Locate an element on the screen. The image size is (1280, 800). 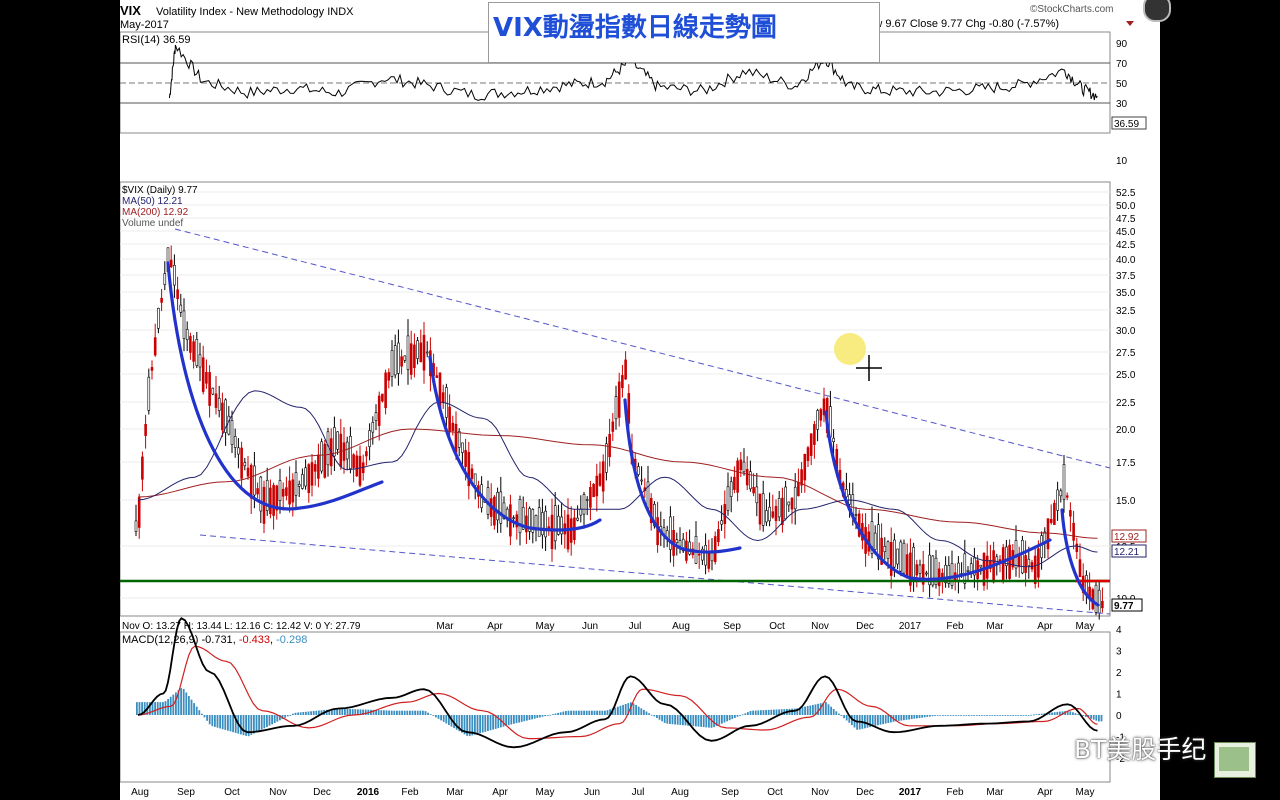
macd-month-label: Mar is located at coordinates (995, 792).